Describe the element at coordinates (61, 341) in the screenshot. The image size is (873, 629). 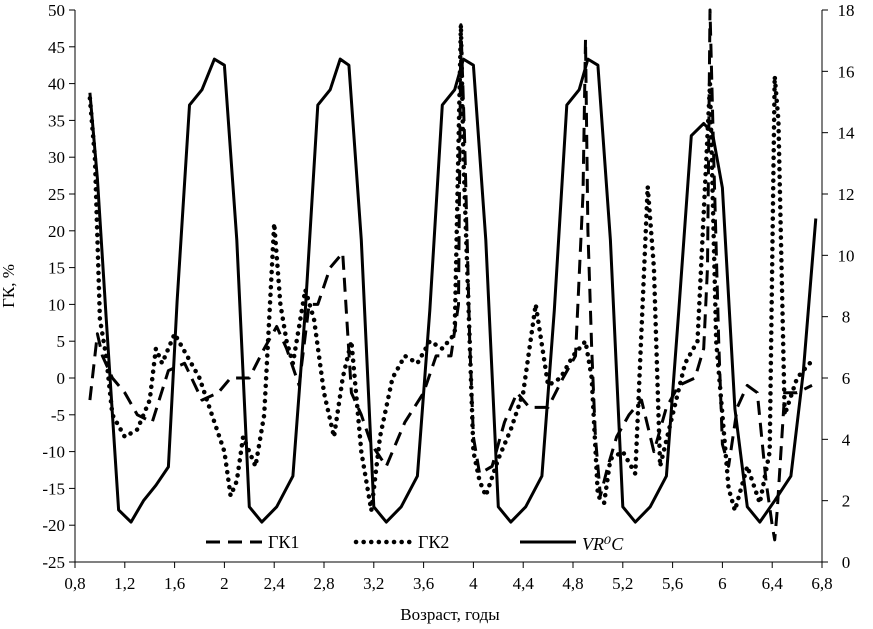
I see `y-tick-label: 5` at that location.